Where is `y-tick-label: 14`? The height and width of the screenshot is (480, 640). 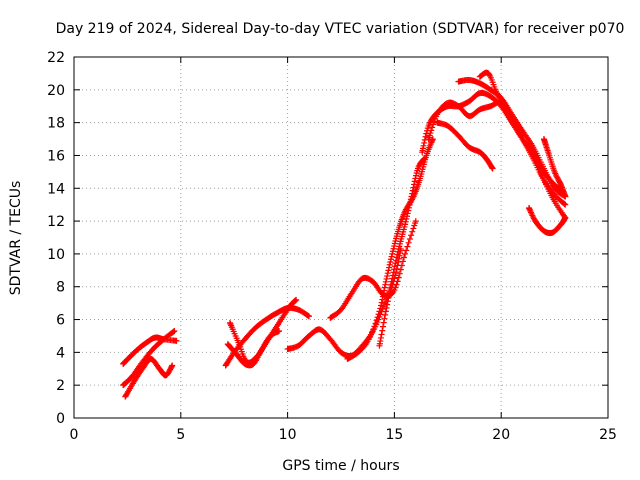 y-tick-label: 14 is located at coordinates (56, 189).